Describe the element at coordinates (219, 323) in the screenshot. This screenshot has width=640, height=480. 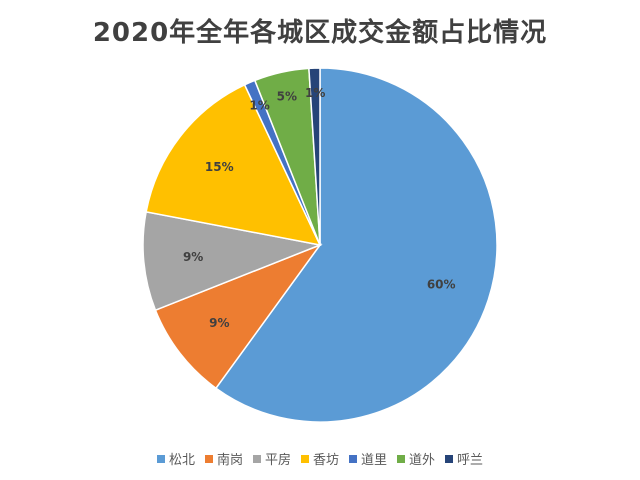
I see `data-label-南岗: 9%` at that location.